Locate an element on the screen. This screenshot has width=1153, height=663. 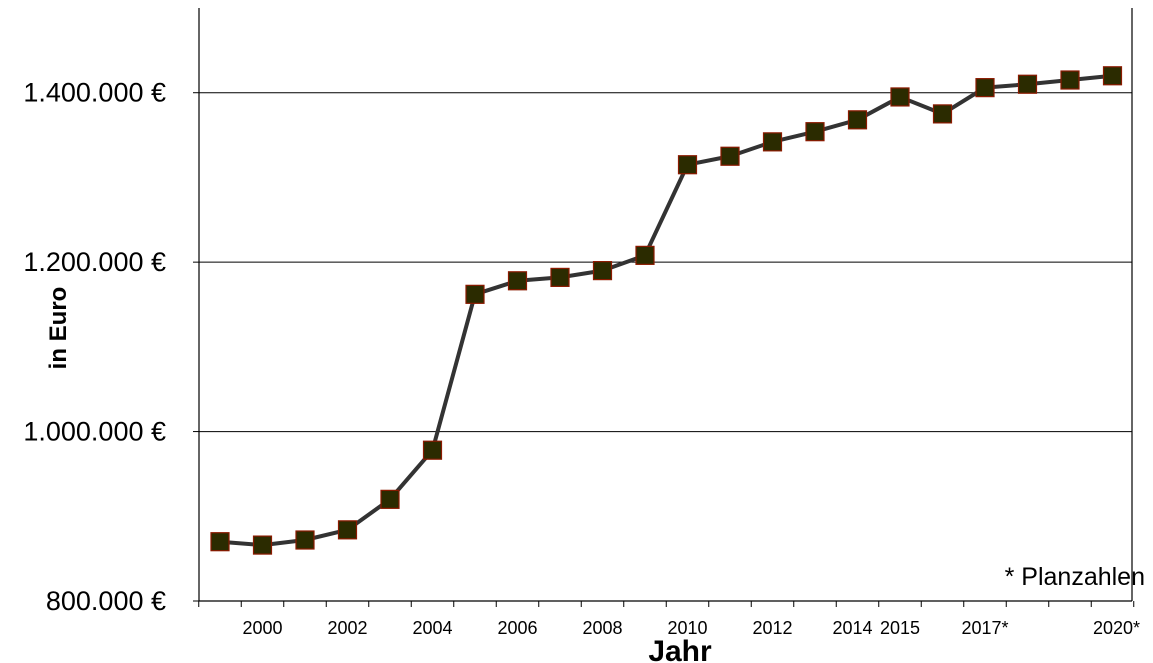
x-tick-label: 2015 is located at coordinates (900, 628).